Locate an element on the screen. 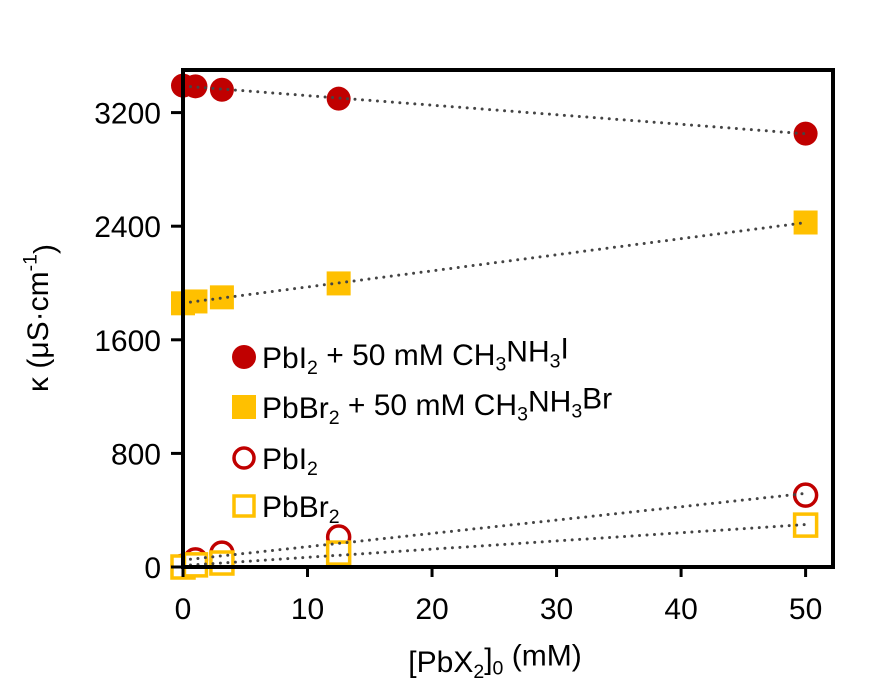  legend-label-part: Br is located at coordinates (597, 399).